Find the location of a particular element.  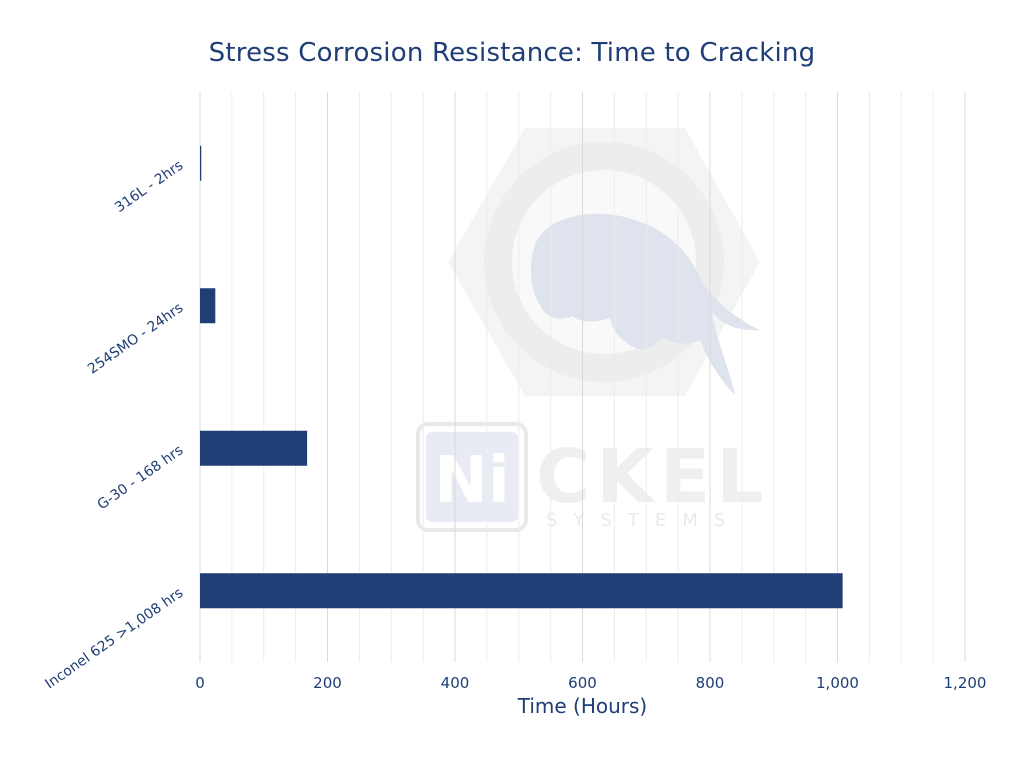

y-tick-label: Inconel 625 >1,008 hrs is located at coordinates (114, 638).